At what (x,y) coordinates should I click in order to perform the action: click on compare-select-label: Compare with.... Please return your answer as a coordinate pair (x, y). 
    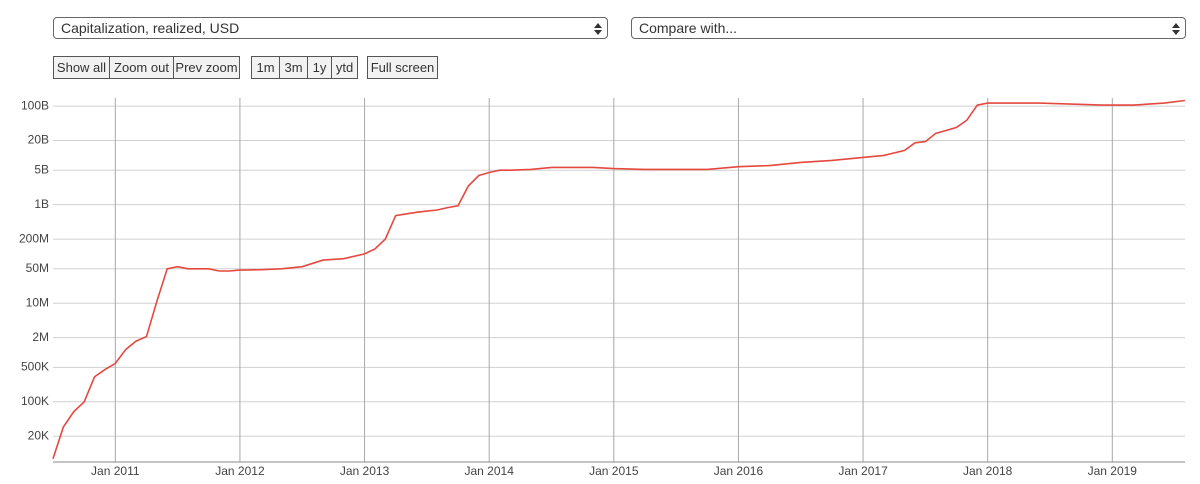
    Looking at the image, I should click on (688, 28).